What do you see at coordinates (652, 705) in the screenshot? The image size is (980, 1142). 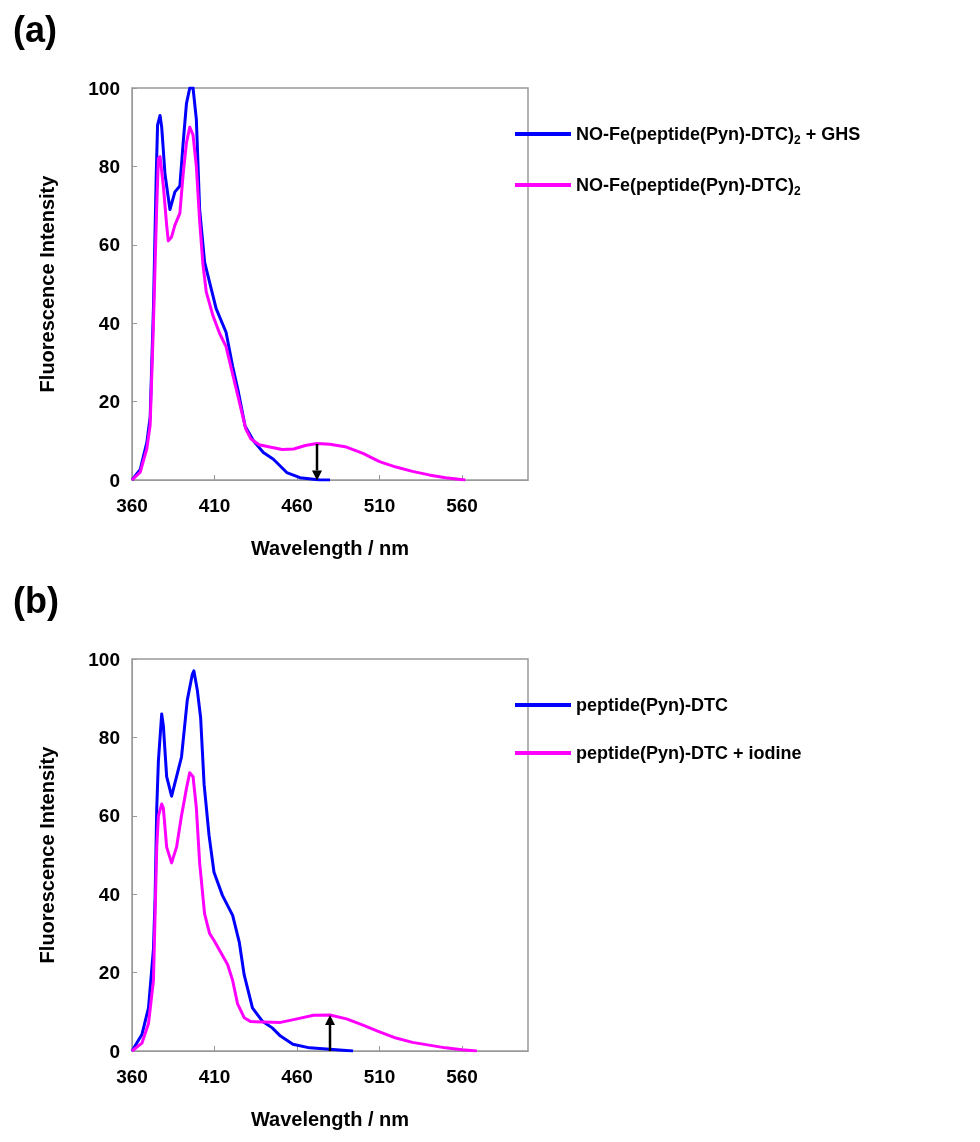 I see `legend-label: peptide(Pyn)-DTC` at bounding box center [652, 705].